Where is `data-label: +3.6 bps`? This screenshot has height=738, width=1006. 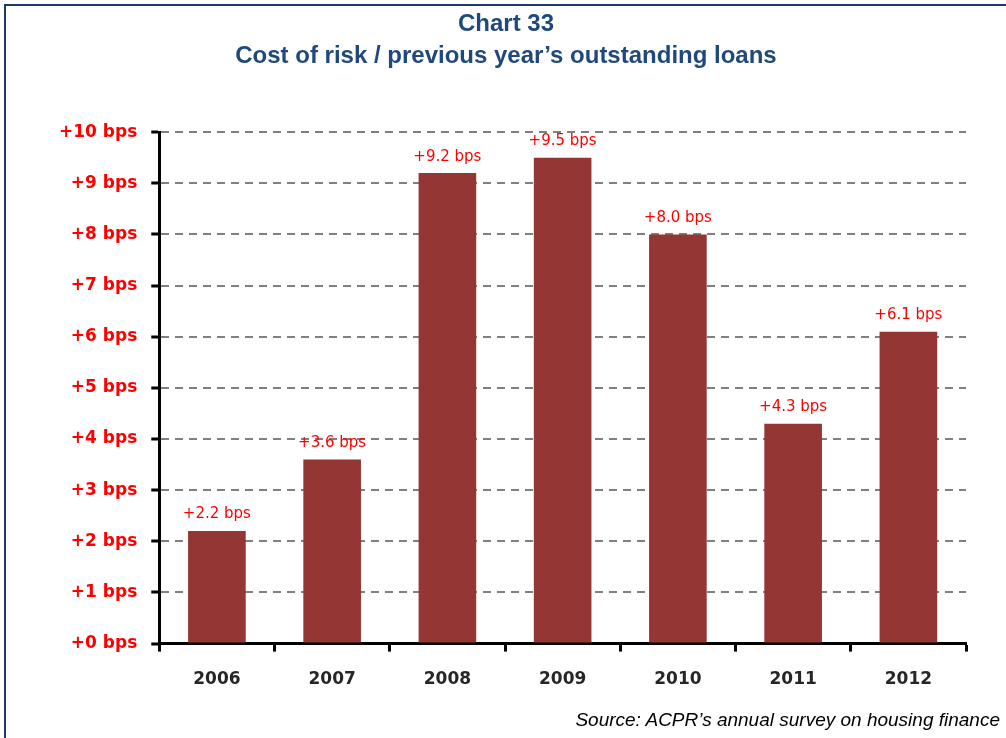
data-label: +3.6 bps is located at coordinates (332, 441).